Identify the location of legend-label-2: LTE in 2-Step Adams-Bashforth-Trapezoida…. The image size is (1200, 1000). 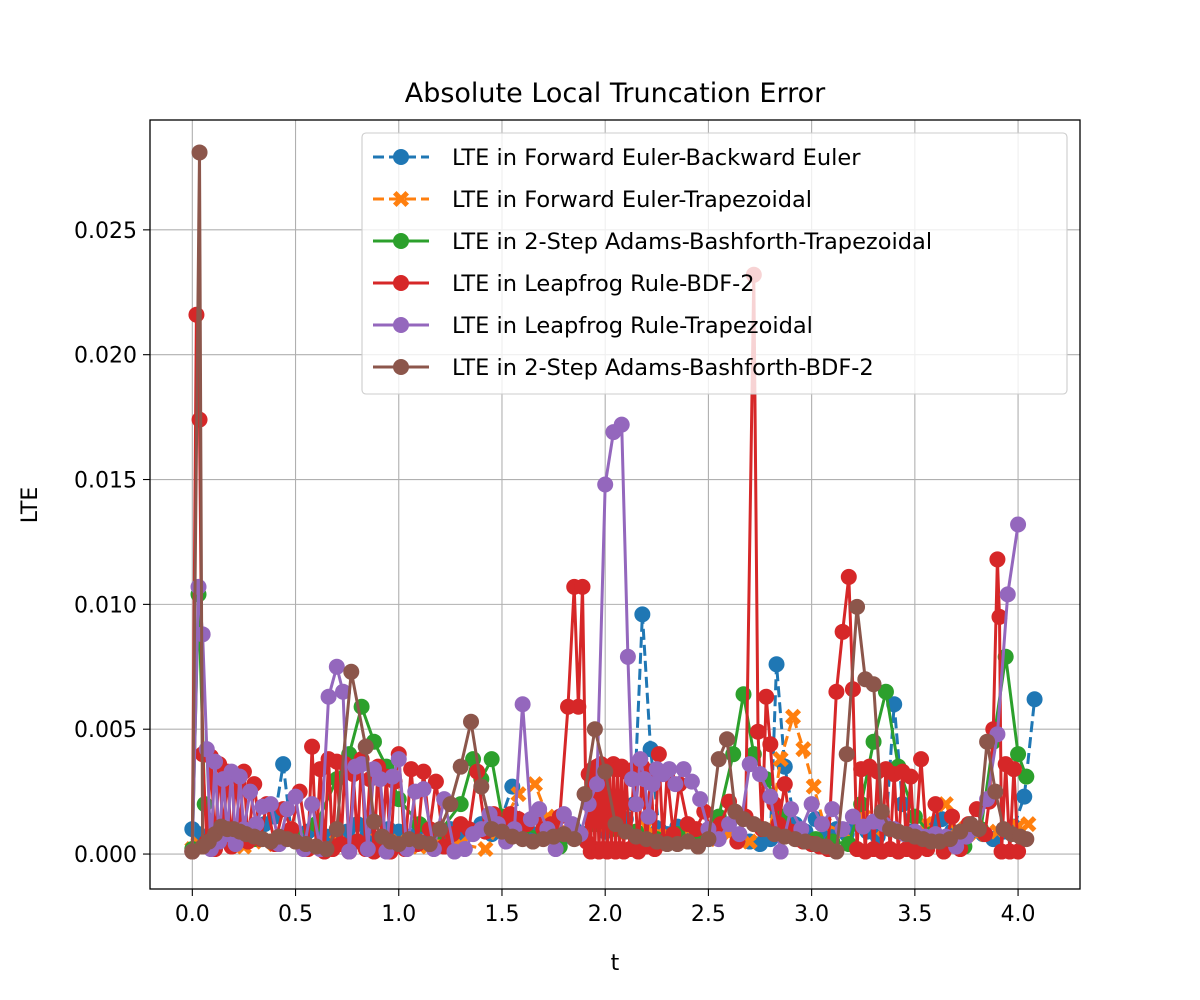
(692, 242).